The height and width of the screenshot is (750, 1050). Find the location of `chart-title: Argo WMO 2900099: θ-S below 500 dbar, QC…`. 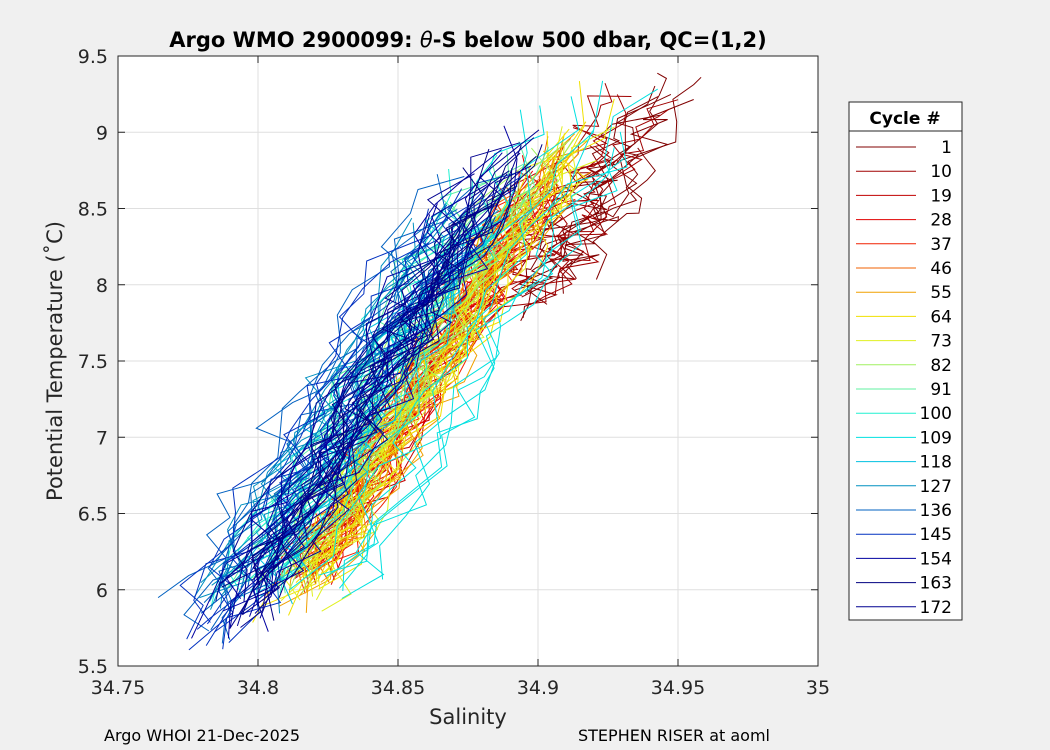

chart-title: Argo WMO 2900099: θ-S below 500 dbar, QC… is located at coordinates (467, 40).